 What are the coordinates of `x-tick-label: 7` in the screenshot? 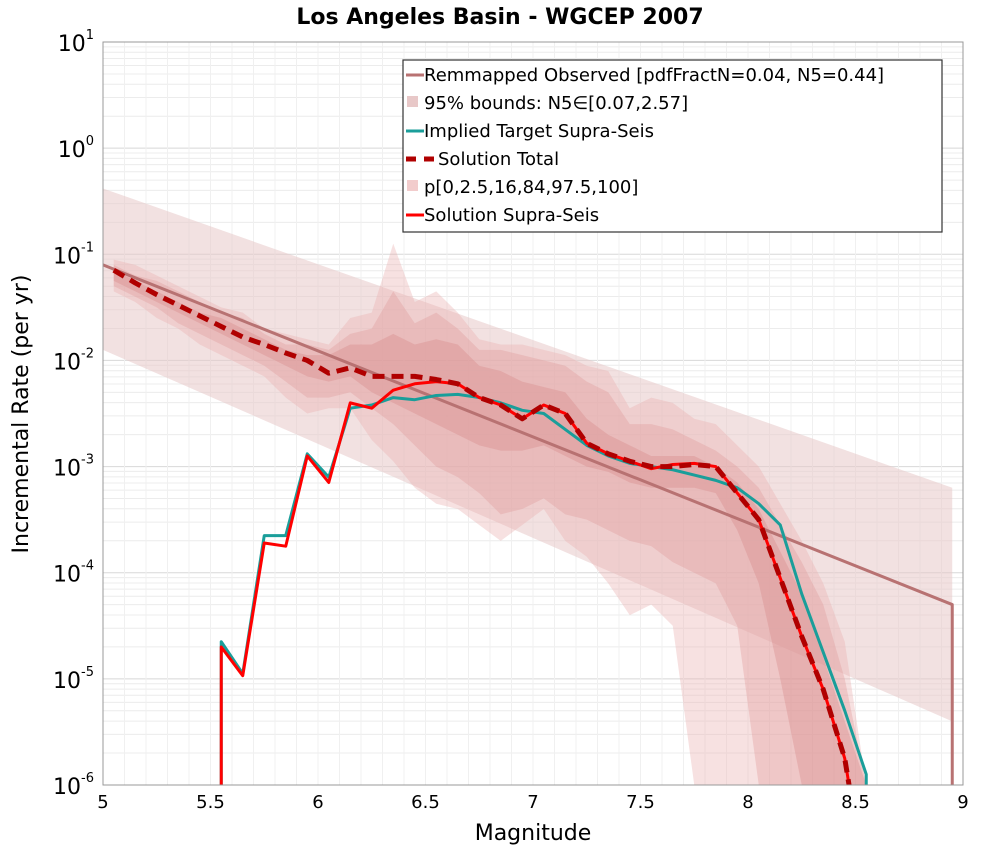 It's located at (532, 802).